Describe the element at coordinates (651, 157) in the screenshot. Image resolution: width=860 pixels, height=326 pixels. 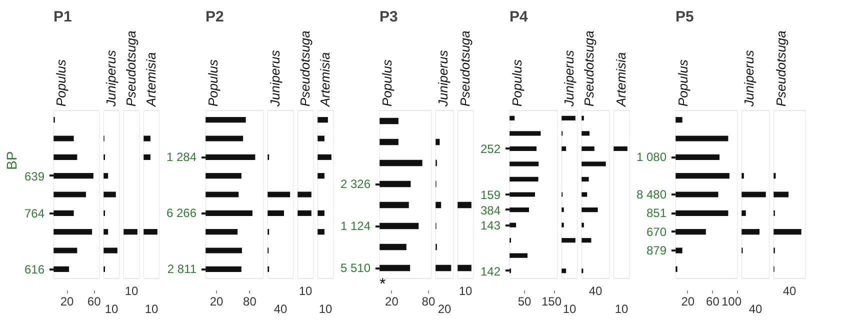
I see `y-tick-label: 1 080` at that location.